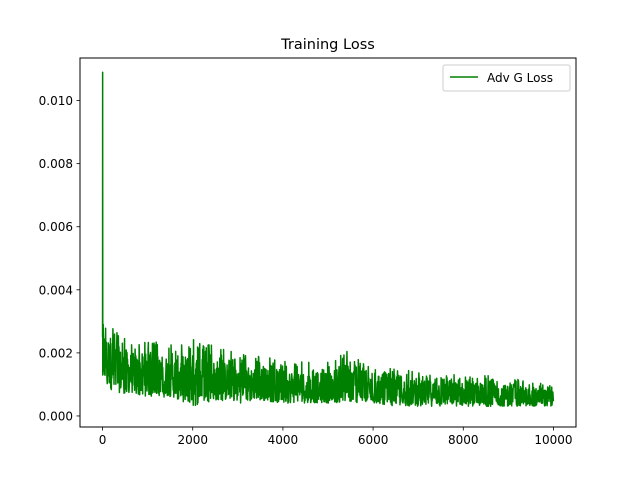  I want to click on x-tick-label: 8000, so click(463, 440).